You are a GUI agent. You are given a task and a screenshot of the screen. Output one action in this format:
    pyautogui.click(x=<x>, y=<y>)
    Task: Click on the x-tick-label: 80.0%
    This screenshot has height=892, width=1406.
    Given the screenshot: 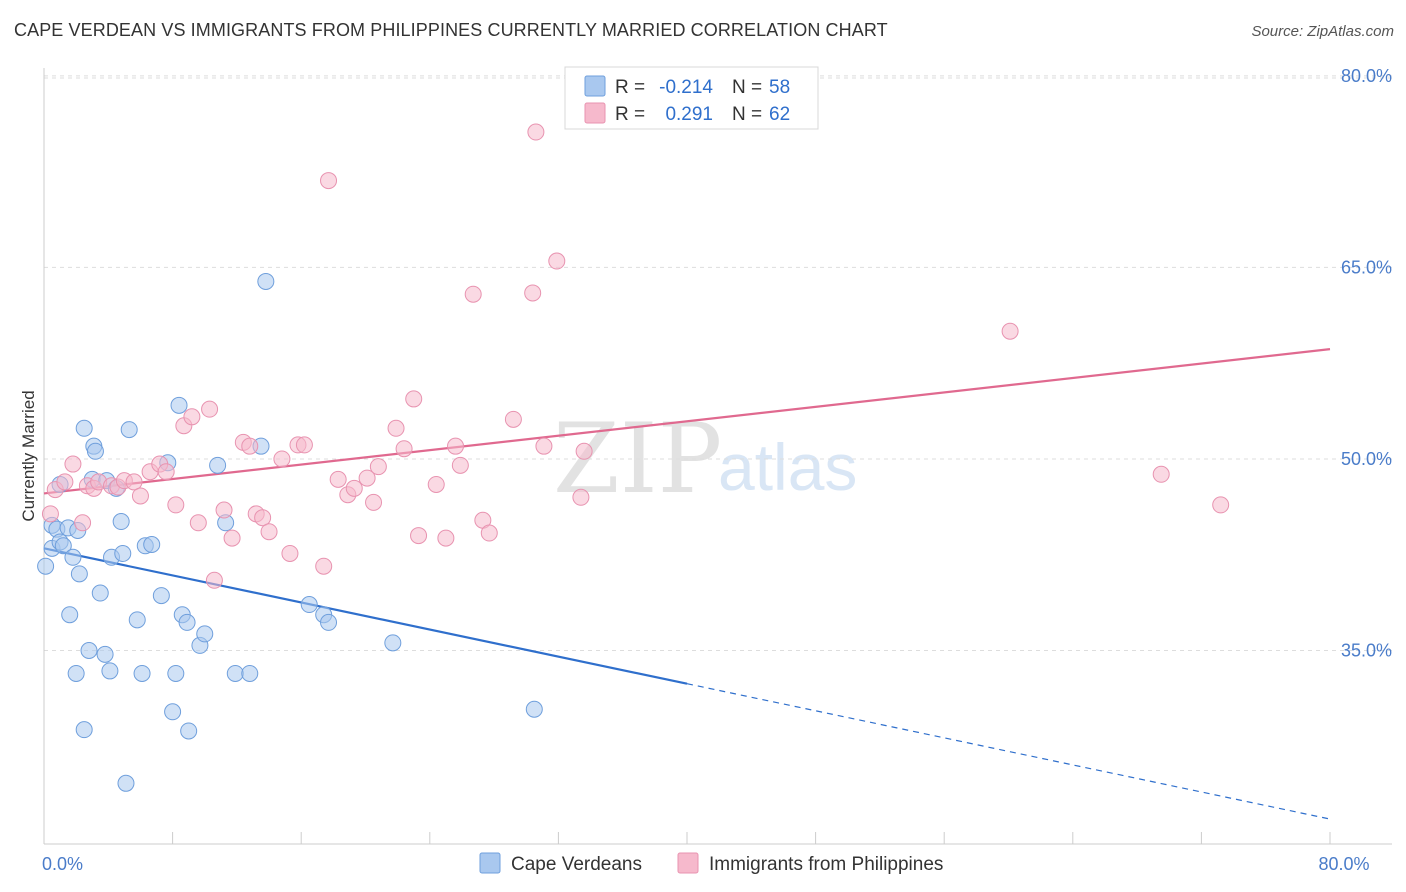 What is the action you would take?
    pyautogui.click(x=1343, y=864)
    